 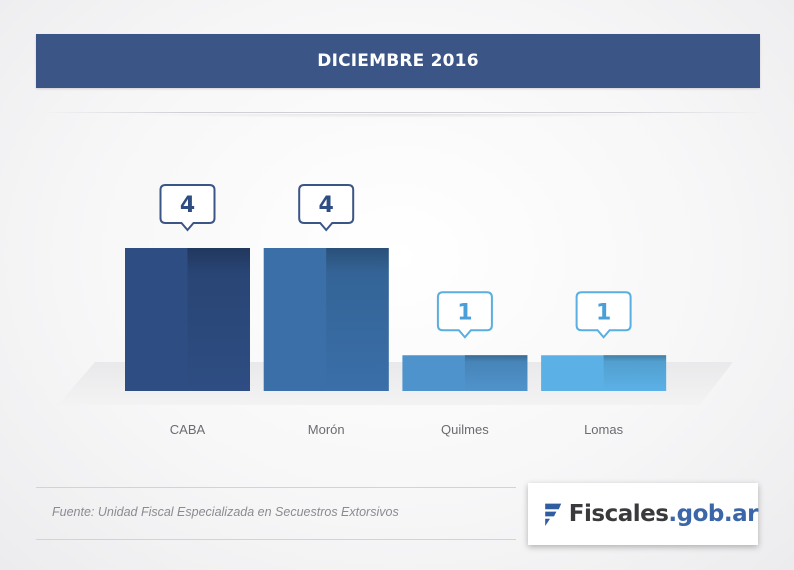 I want to click on category-label-quilmes: Quilmes, so click(x=465, y=429).